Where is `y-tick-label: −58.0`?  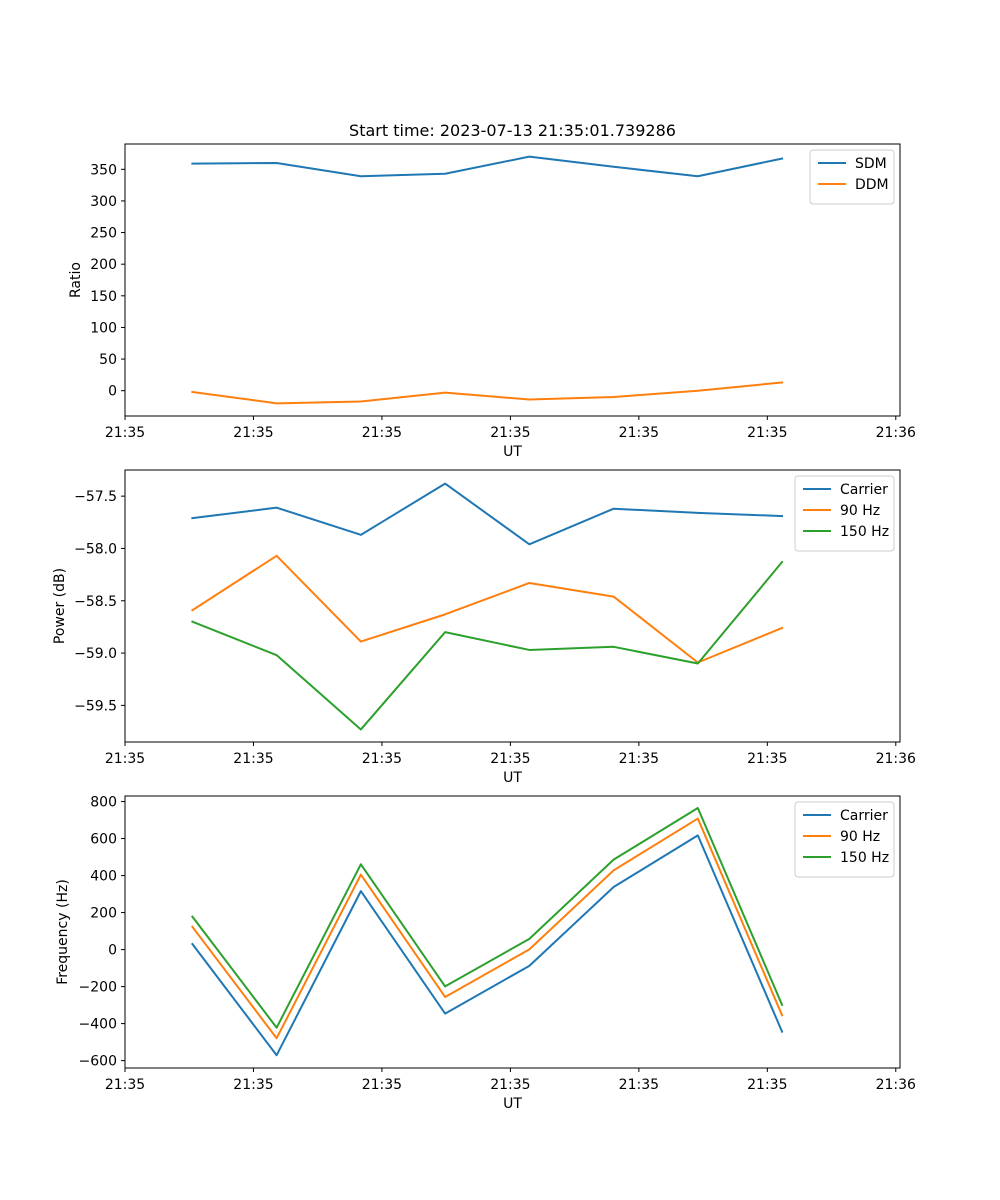 y-tick-label: −58.0 is located at coordinates (95, 549).